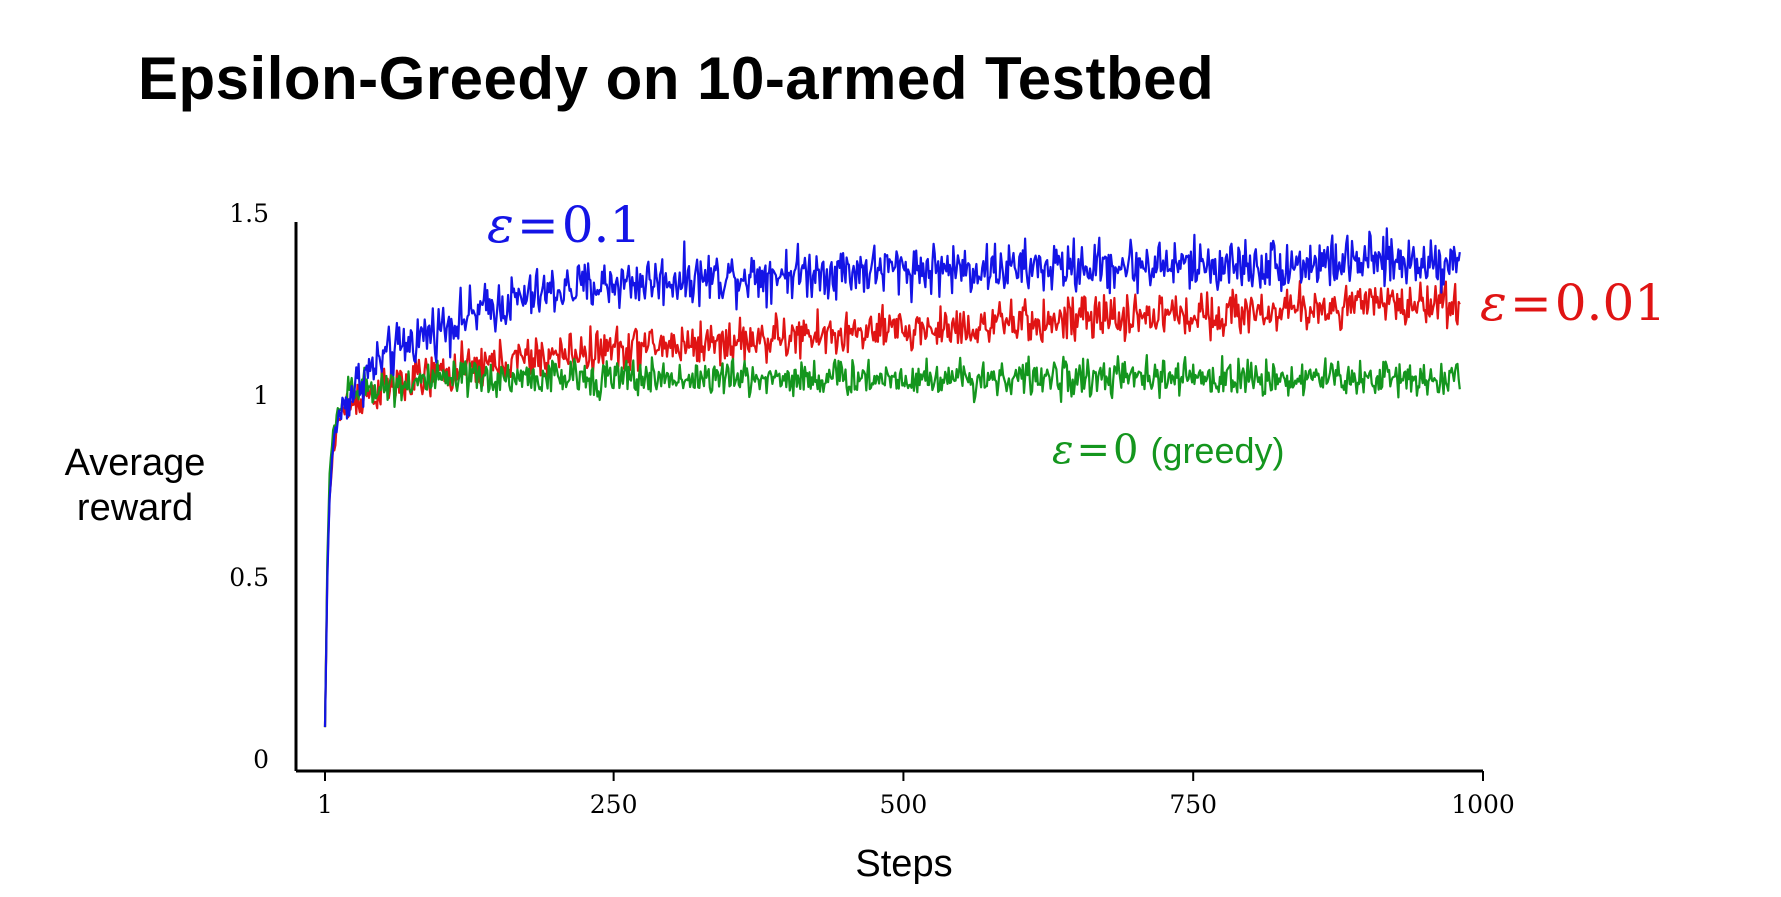  Describe the element at coordinates (1193, 804) in the screenshot. I see `x-tick-label-3: 750` at that location.